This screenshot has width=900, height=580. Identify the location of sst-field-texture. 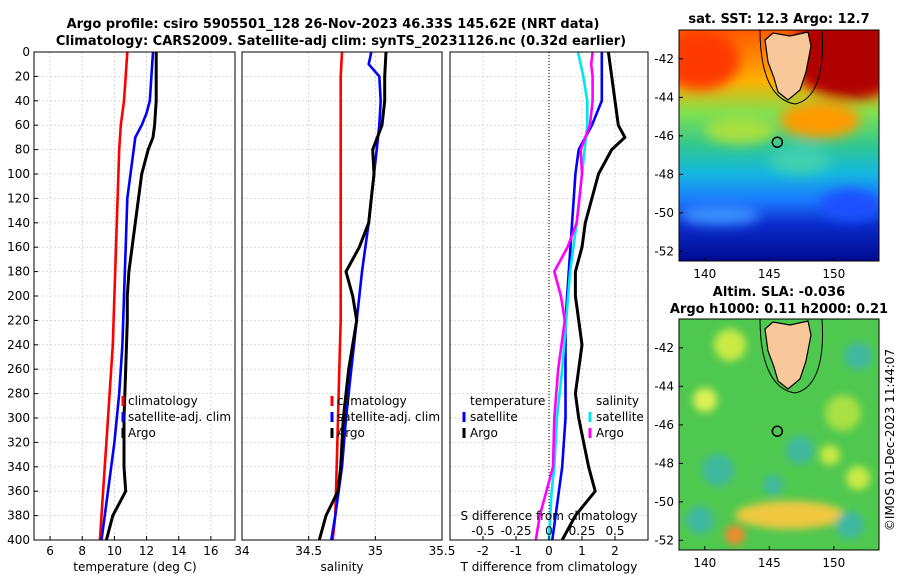
(779, 127).